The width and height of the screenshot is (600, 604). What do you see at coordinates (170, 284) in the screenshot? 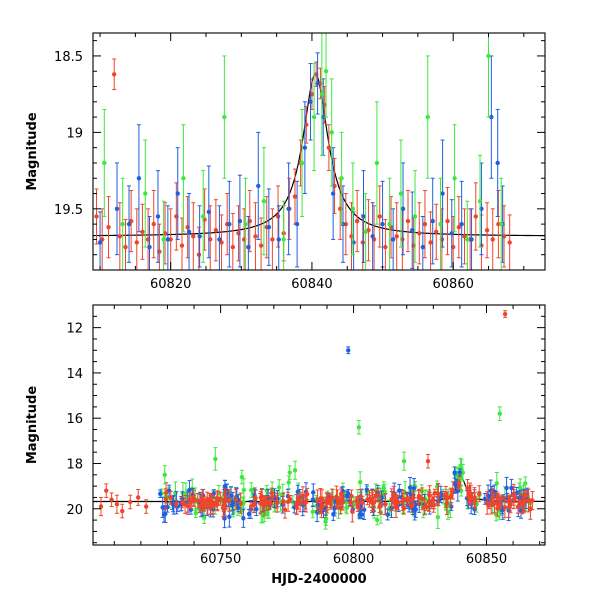
I see `x-tick-label: 60820` at bounding box center [170, 284].